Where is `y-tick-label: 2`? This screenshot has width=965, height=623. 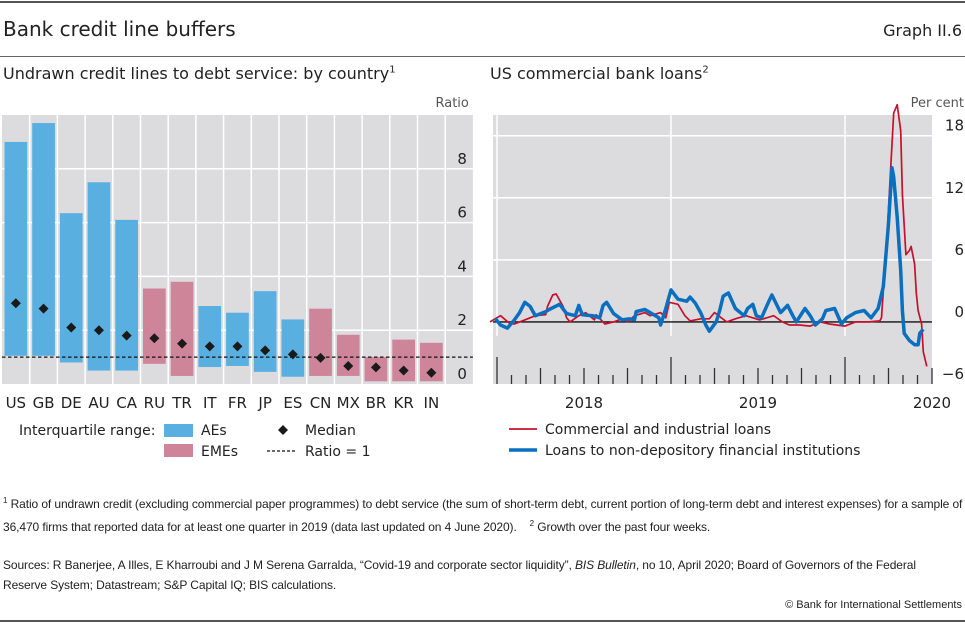
y-tick-label: 2 is located at coordinates (462, 320).